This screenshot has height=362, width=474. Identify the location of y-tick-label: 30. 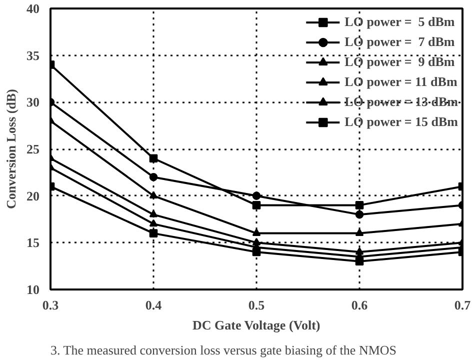
(33, 102).